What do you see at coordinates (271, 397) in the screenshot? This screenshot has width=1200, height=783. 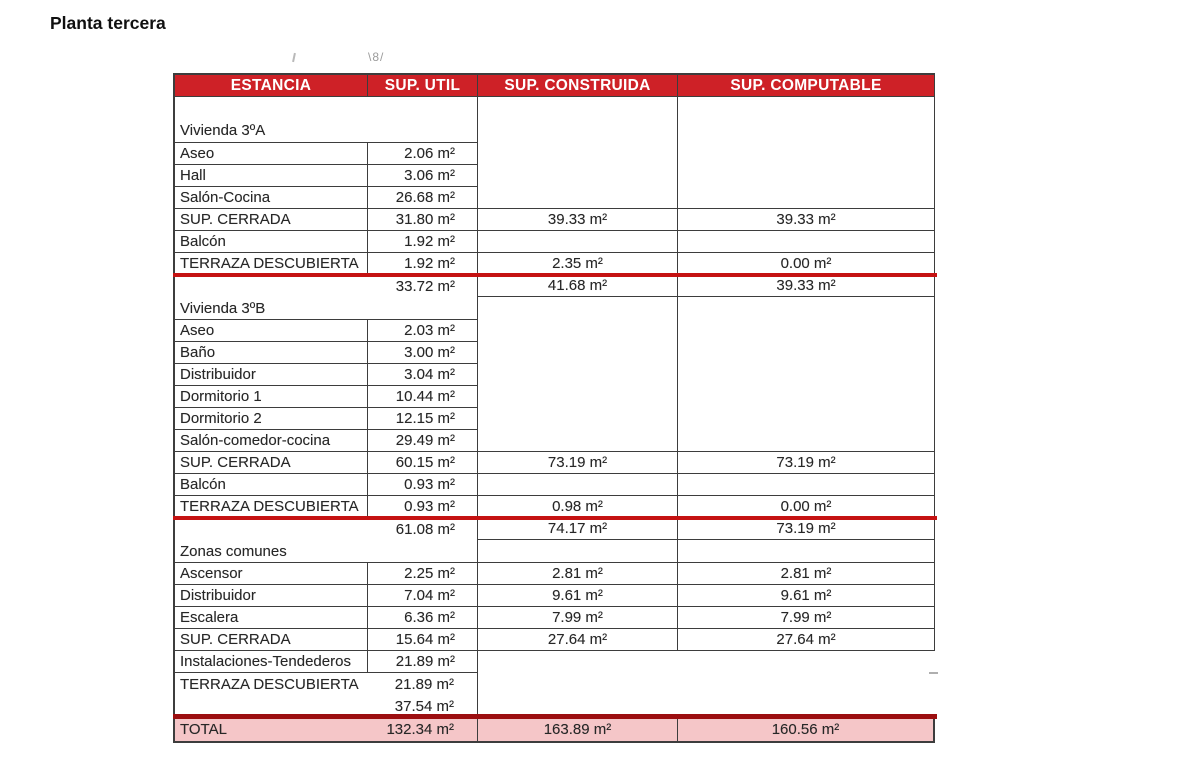 I see `cell-estancia: Dormitorio 1` at bounding box center [271, 397].